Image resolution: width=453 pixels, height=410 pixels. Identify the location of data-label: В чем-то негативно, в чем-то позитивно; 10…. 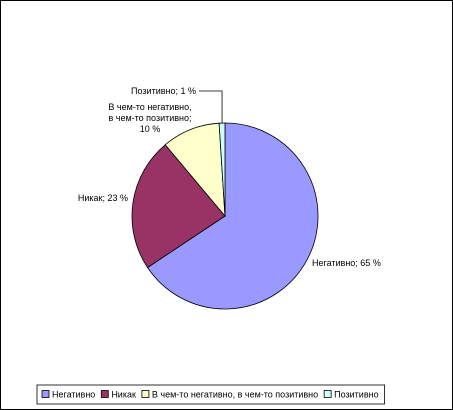
(149, 118).